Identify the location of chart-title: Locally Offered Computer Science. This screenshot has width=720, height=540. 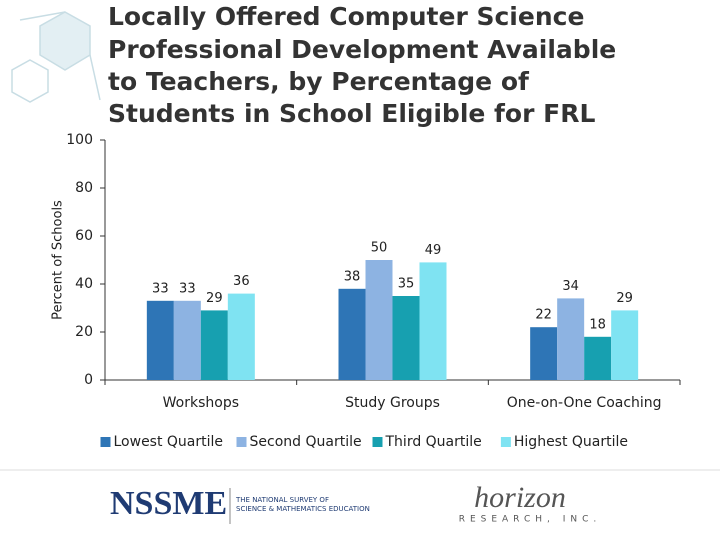
(346, 16).